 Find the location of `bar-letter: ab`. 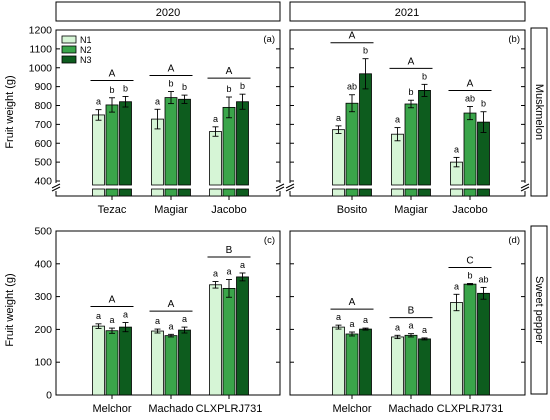

bar-letter: ab is located at coordinates (483, 279).